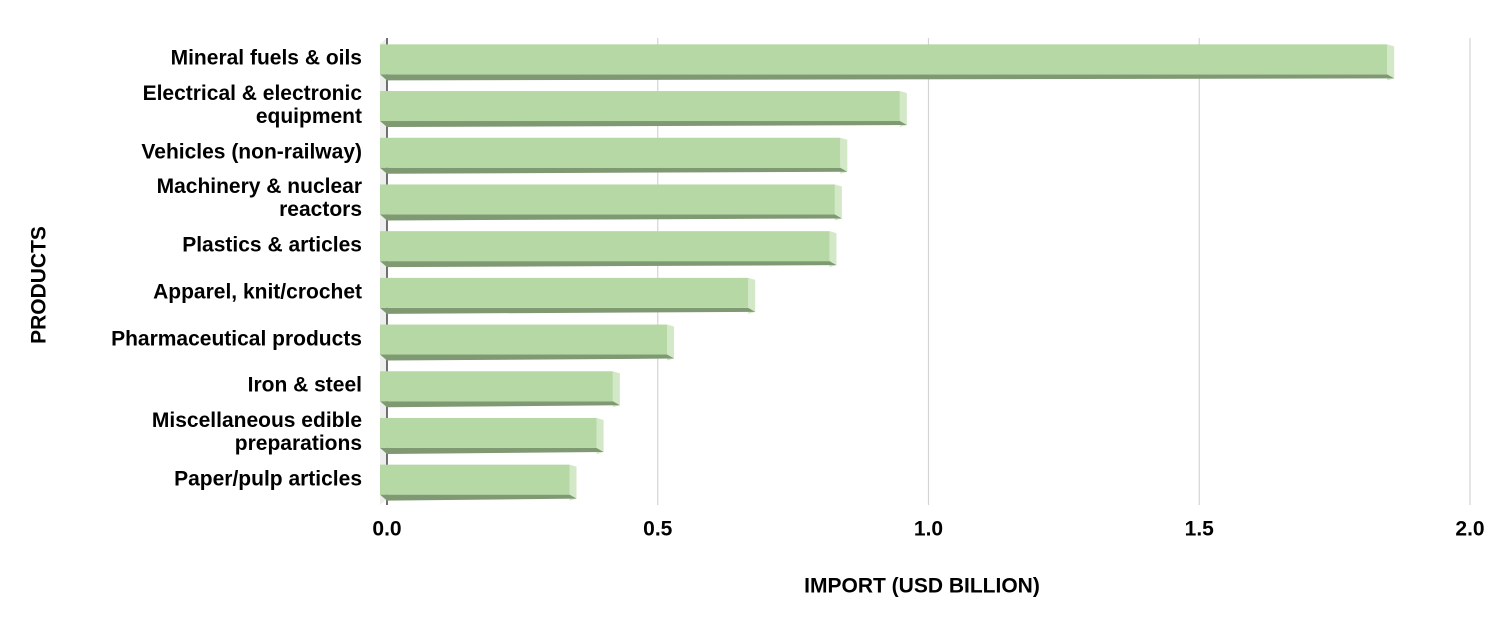 The width and height of the screenshot is (1496, 620). Describe the element at coordinates (928, 529) in the screenshot. I see `x-tick-label: 1.0` at that location.